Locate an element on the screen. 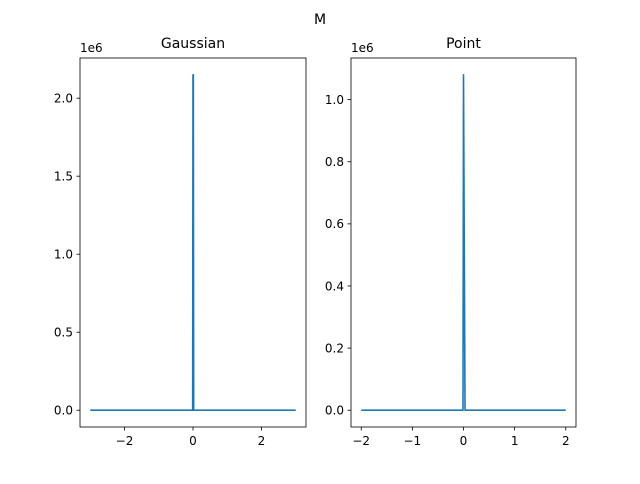 The height and width of the screenshot is (484, 640). gaussian-y-tick-label: 1.0 is located at coordinates (63, 255).